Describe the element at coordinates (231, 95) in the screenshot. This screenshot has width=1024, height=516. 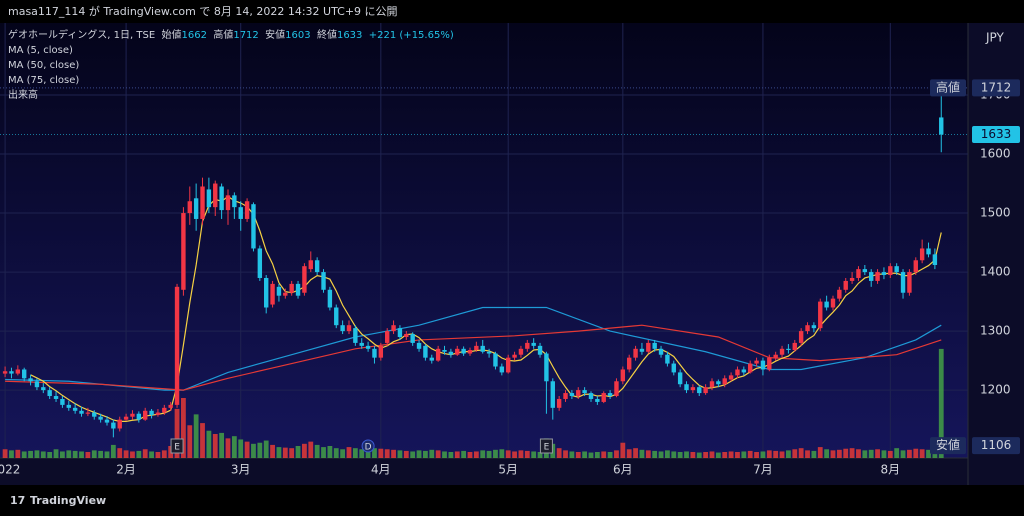
I see `legend-row: 出来高` at that location.